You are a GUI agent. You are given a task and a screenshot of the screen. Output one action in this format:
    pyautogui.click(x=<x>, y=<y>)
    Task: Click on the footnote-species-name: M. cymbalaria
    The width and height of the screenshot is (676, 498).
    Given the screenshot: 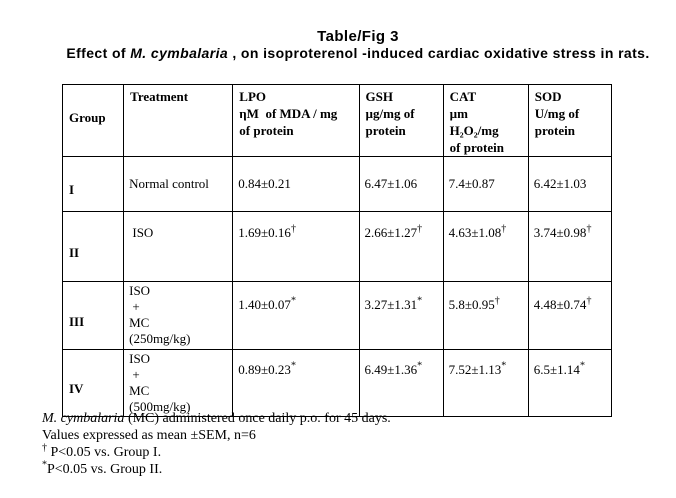 What is the action you would take?
    pyautogui.click(x=83, y=418)
    